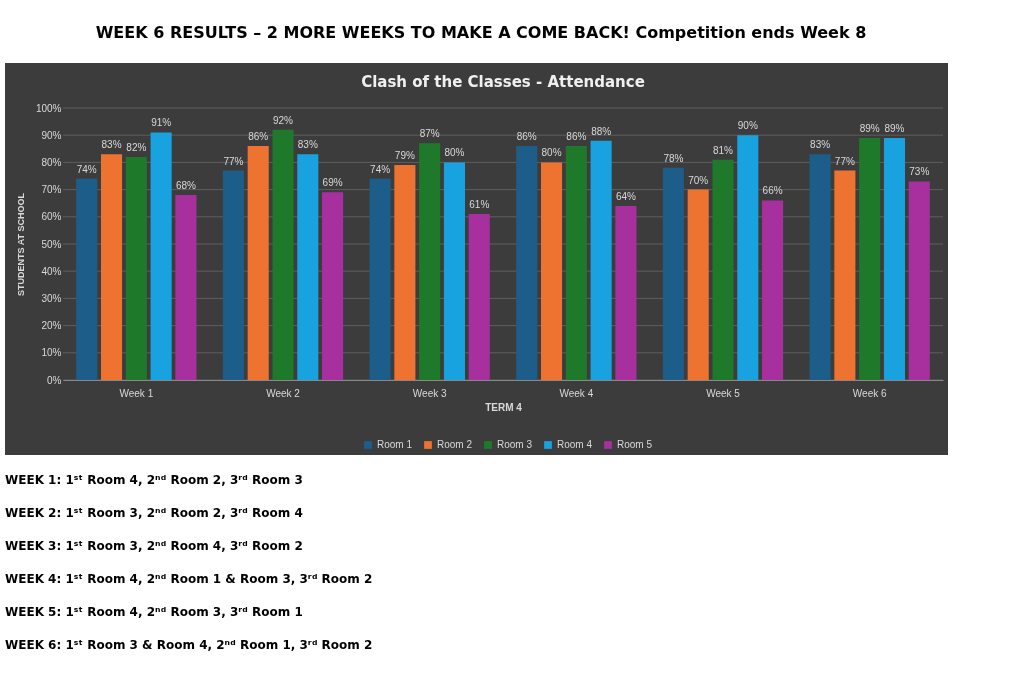  What do you see at coordinates (919, 172) in the screenshot?
I see `data-label: 73%` at bounding box center [919, 172].